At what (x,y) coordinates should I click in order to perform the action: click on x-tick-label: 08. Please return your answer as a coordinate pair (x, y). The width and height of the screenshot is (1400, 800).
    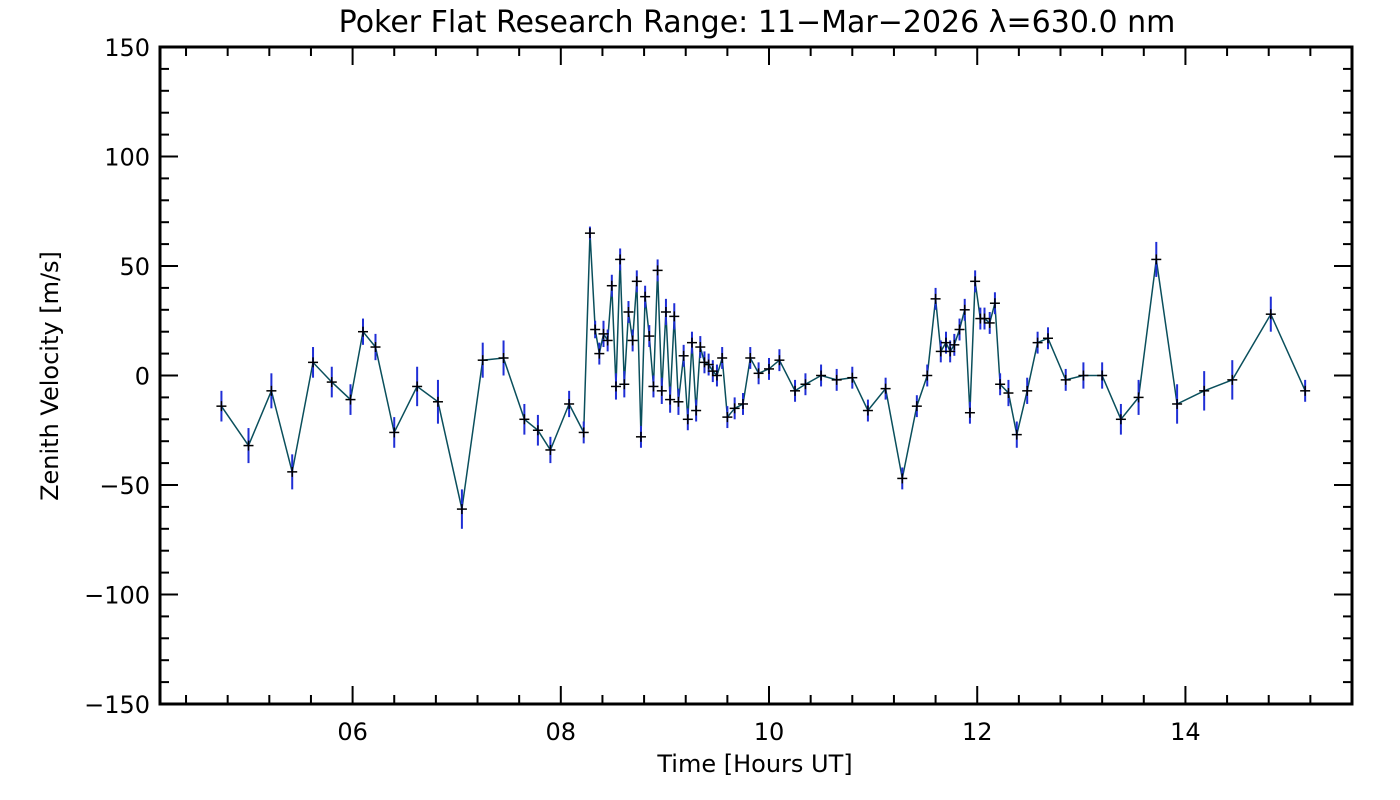
    Looking at the image, I should click on (561, 732).